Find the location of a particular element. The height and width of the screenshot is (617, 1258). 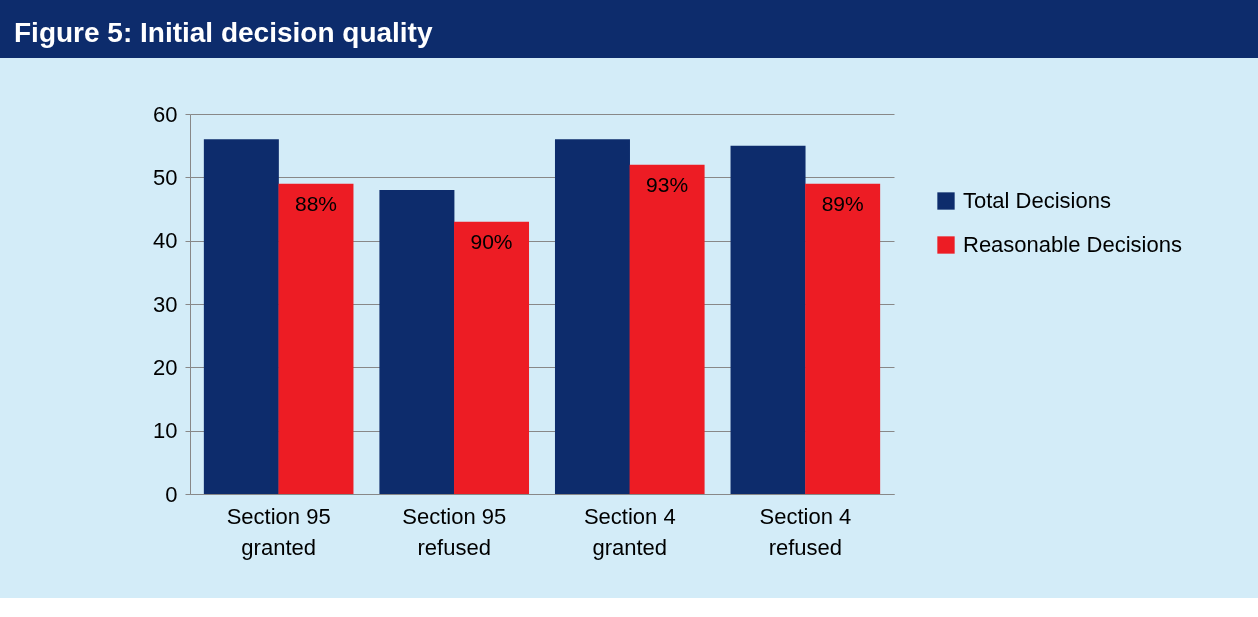

y-tick-label: 60 is located at coordinates (165, 114).